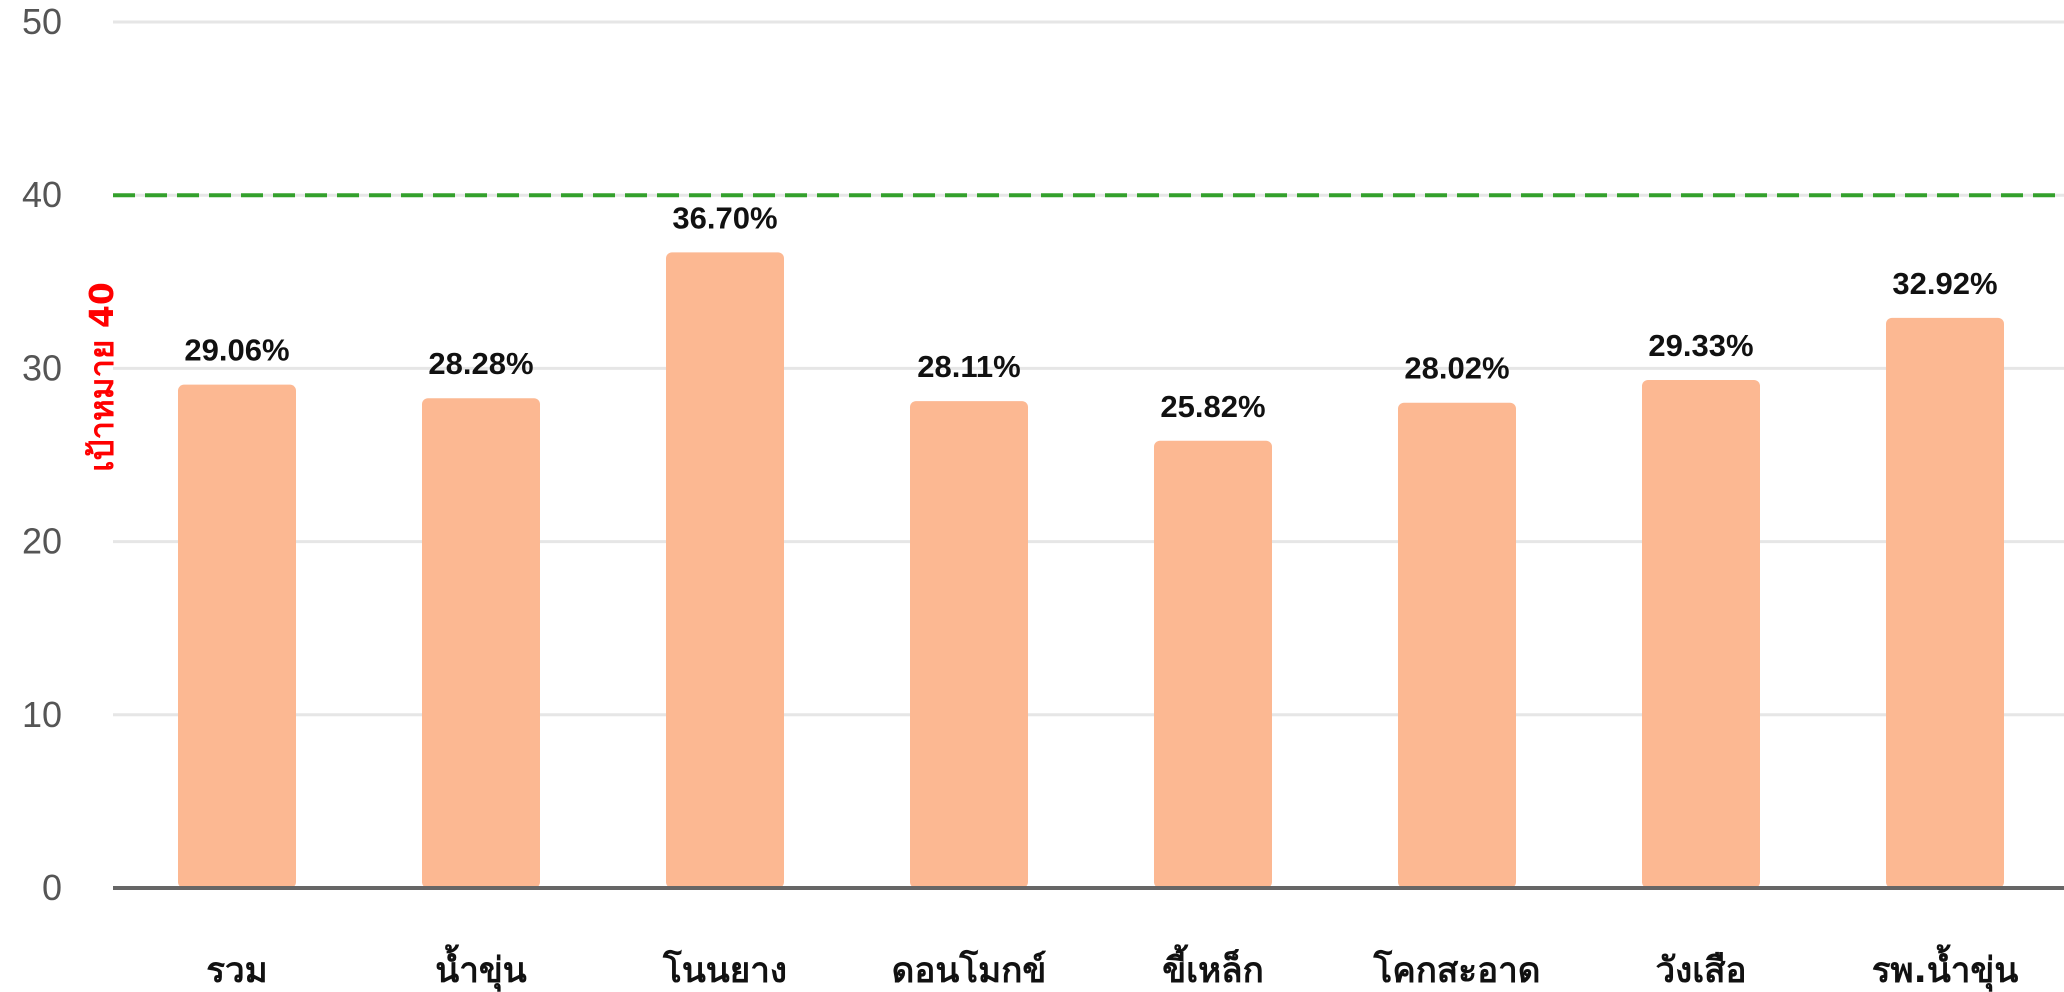  What do you see at coordinates (481, 968) in the screenshot?
I see `x-tick-label: น้ำขุ่น` at bounding box center [481, 968].